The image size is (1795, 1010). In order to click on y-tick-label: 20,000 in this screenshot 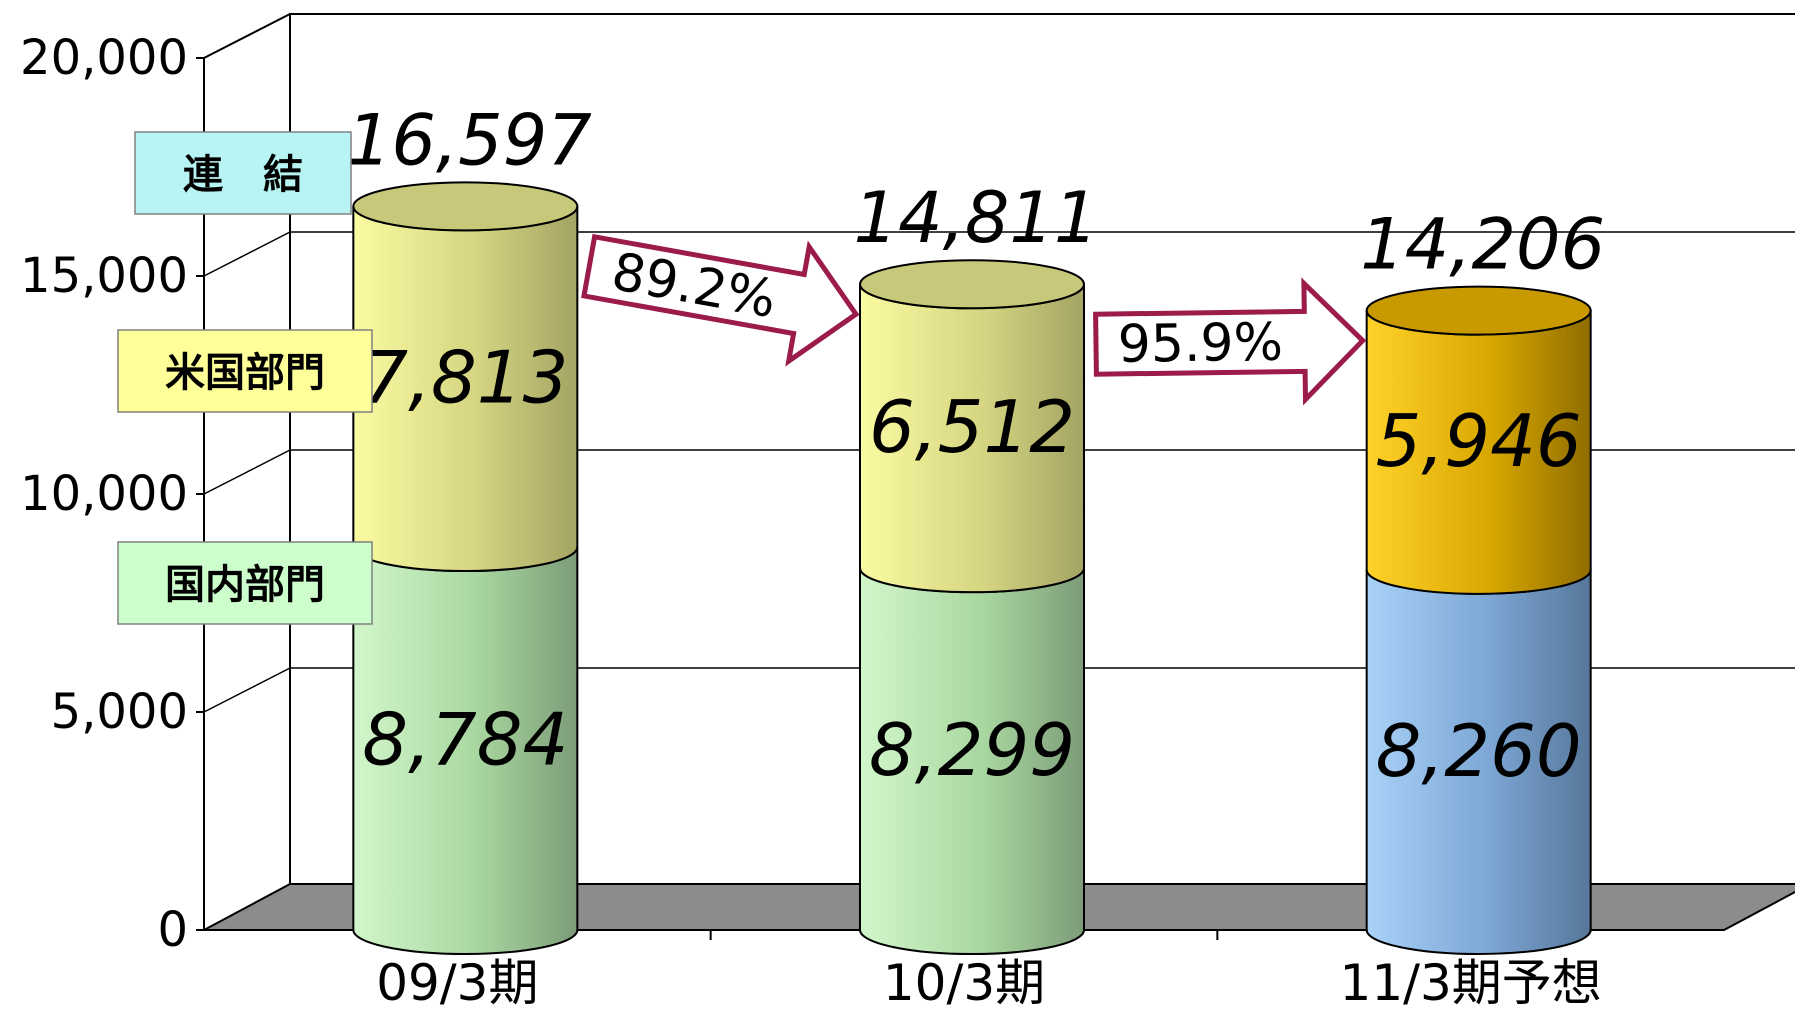, I will do `click(104, 58)`.